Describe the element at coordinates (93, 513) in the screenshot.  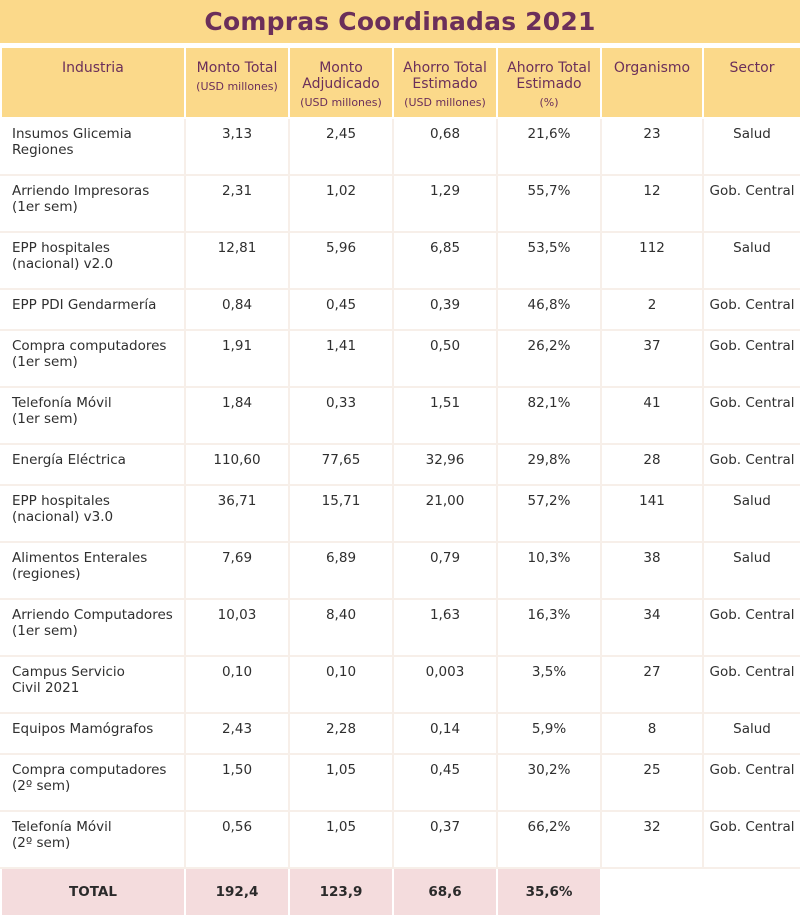
I see `cell-industria: EPP hospitales (nacional) v3.0` at that location.